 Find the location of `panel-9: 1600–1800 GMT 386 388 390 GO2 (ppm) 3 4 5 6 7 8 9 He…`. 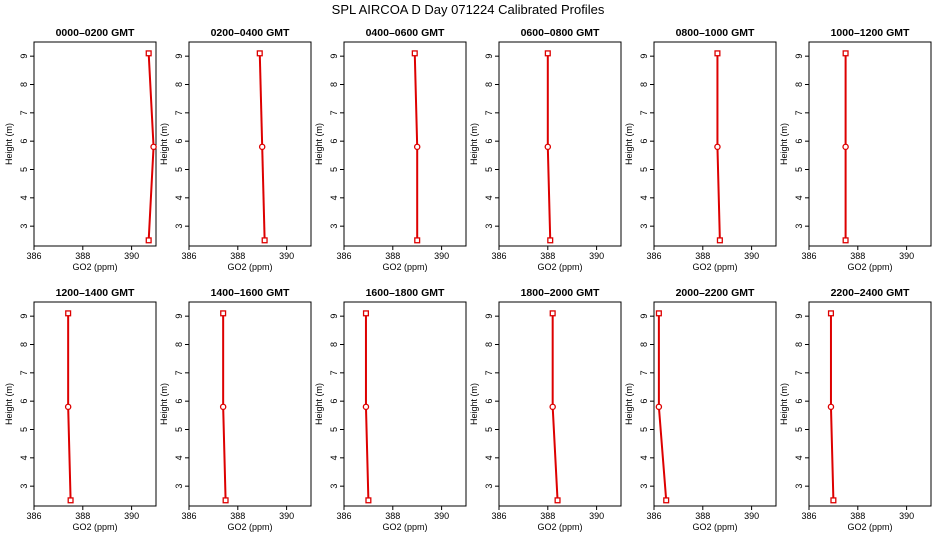

panel-9: 1600–1800 GMT 386 388 390 GO2 (ppm) 3 4 5 6 7 8 9 He… is located at coordinates (390, 409).